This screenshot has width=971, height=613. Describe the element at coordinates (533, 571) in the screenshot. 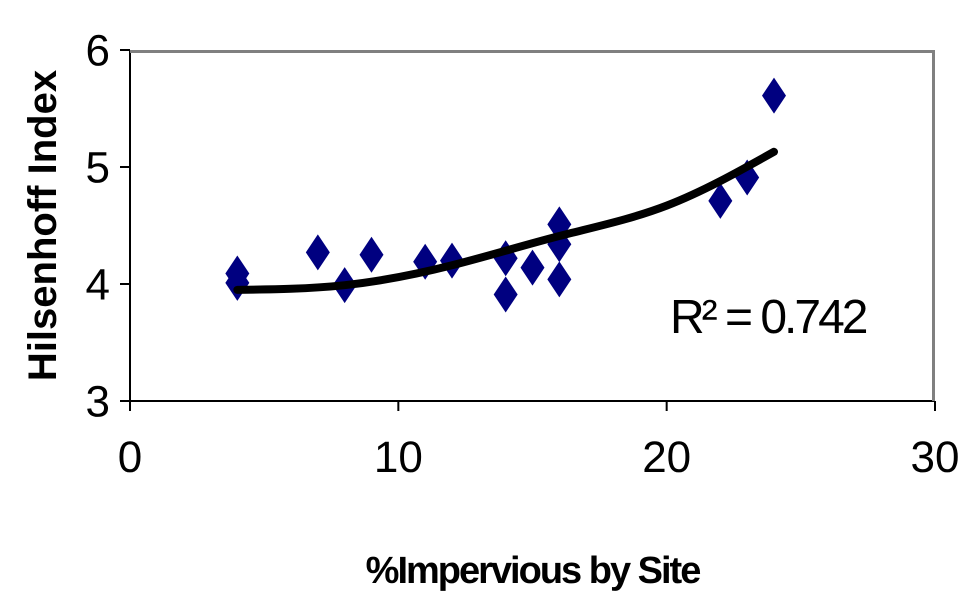

I see `x-axis-title: %Impervious by Site` at that location.